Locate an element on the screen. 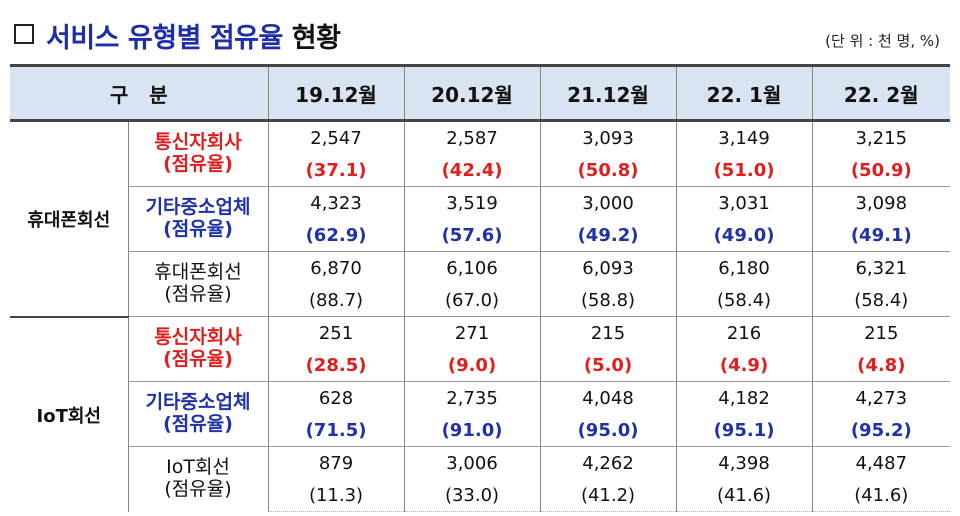 This screenshot has height=516, width=960. table-row: (62.9) (57.6) (49.2) (49.0) (49.1) is located at coordinates (480, 235).